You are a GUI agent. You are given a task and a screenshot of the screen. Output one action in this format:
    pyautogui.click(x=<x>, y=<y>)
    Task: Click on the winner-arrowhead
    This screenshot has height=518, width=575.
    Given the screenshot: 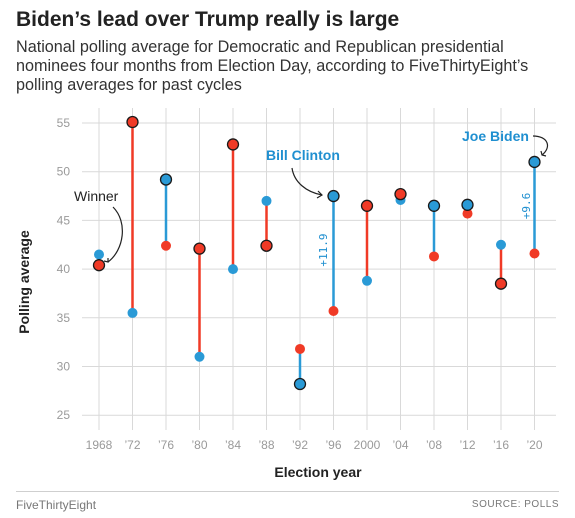 What is the action you would take?
    pyautogui.click(x=106, y=260)
    